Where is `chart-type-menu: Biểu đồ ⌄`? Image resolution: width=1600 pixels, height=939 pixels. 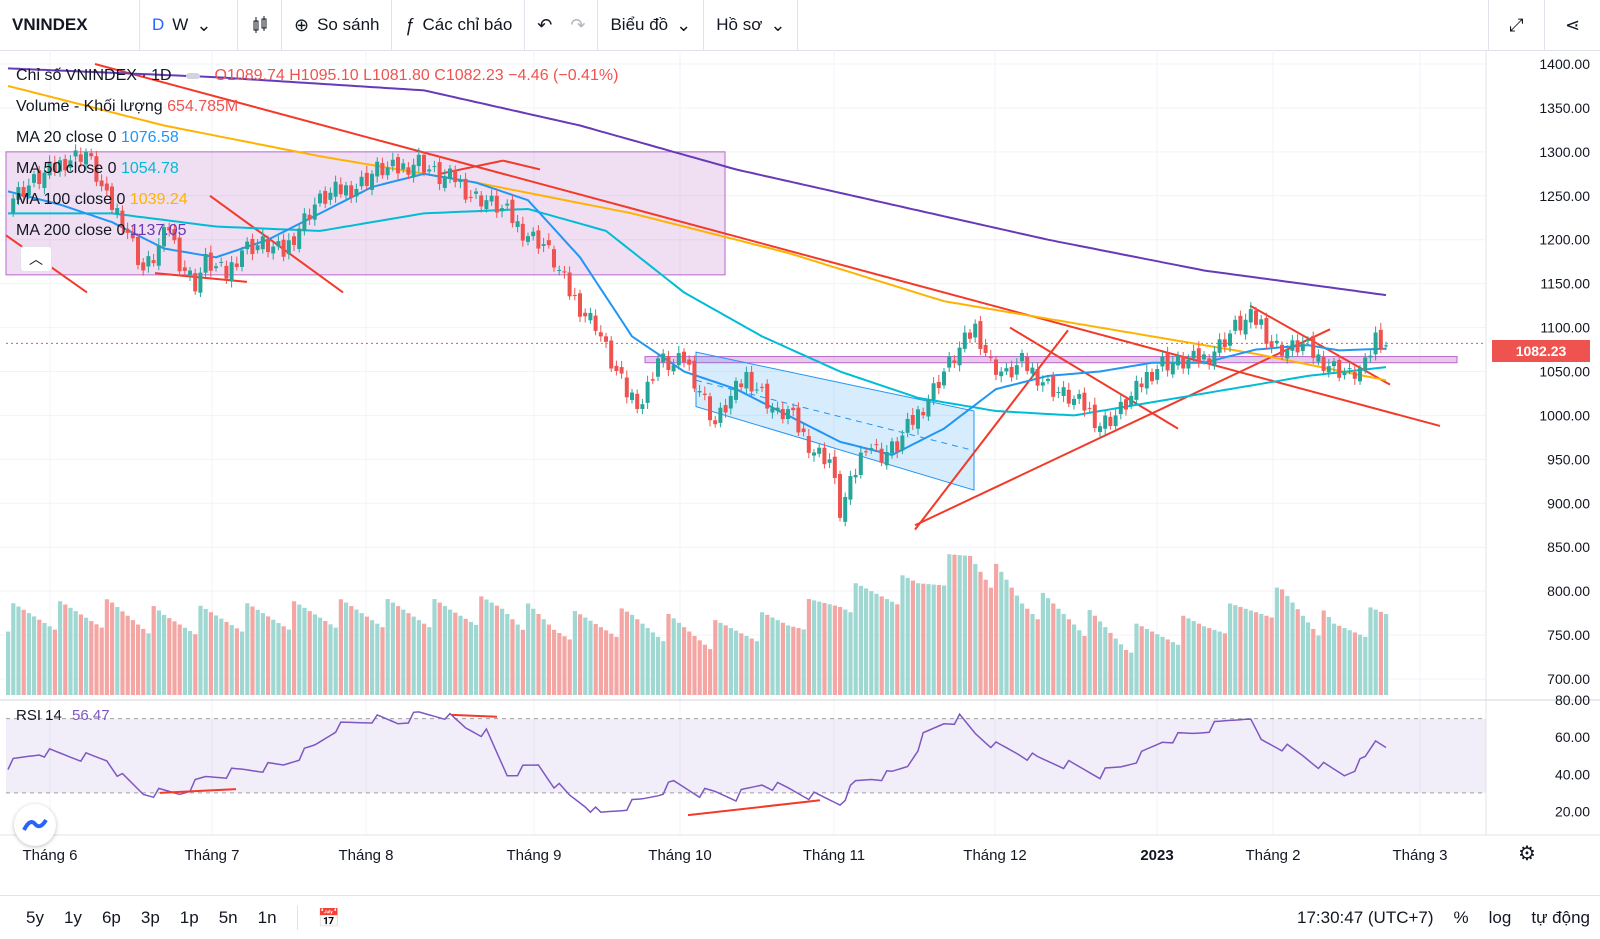
chart-type-menu: Biểu đồ ⌄ is located at coordinates (651, 25).